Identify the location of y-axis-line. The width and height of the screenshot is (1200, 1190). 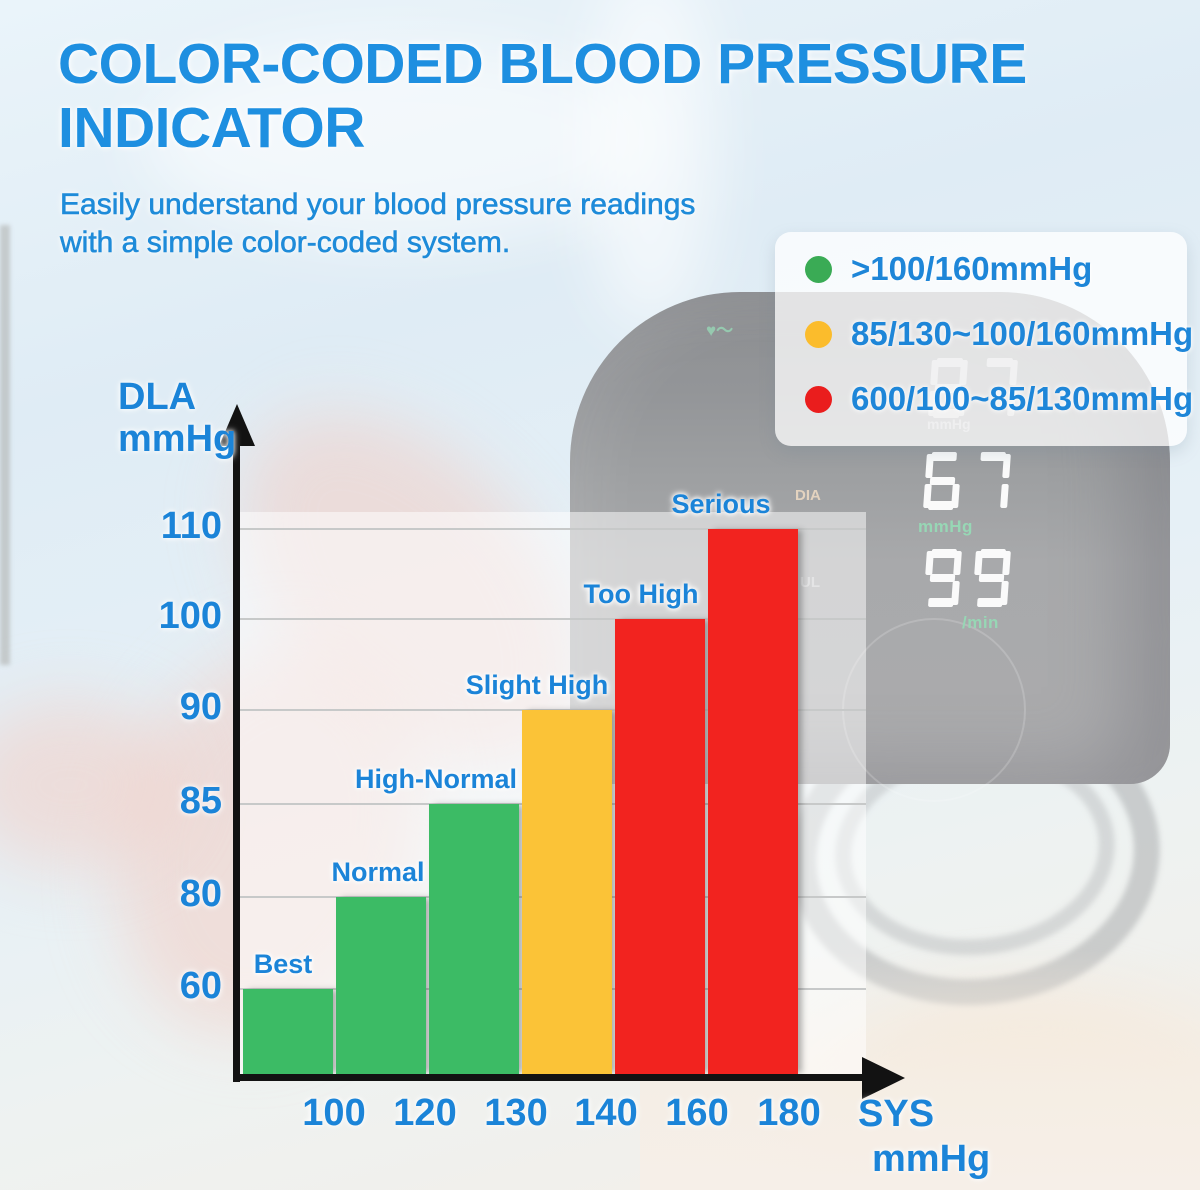
(236, 761).